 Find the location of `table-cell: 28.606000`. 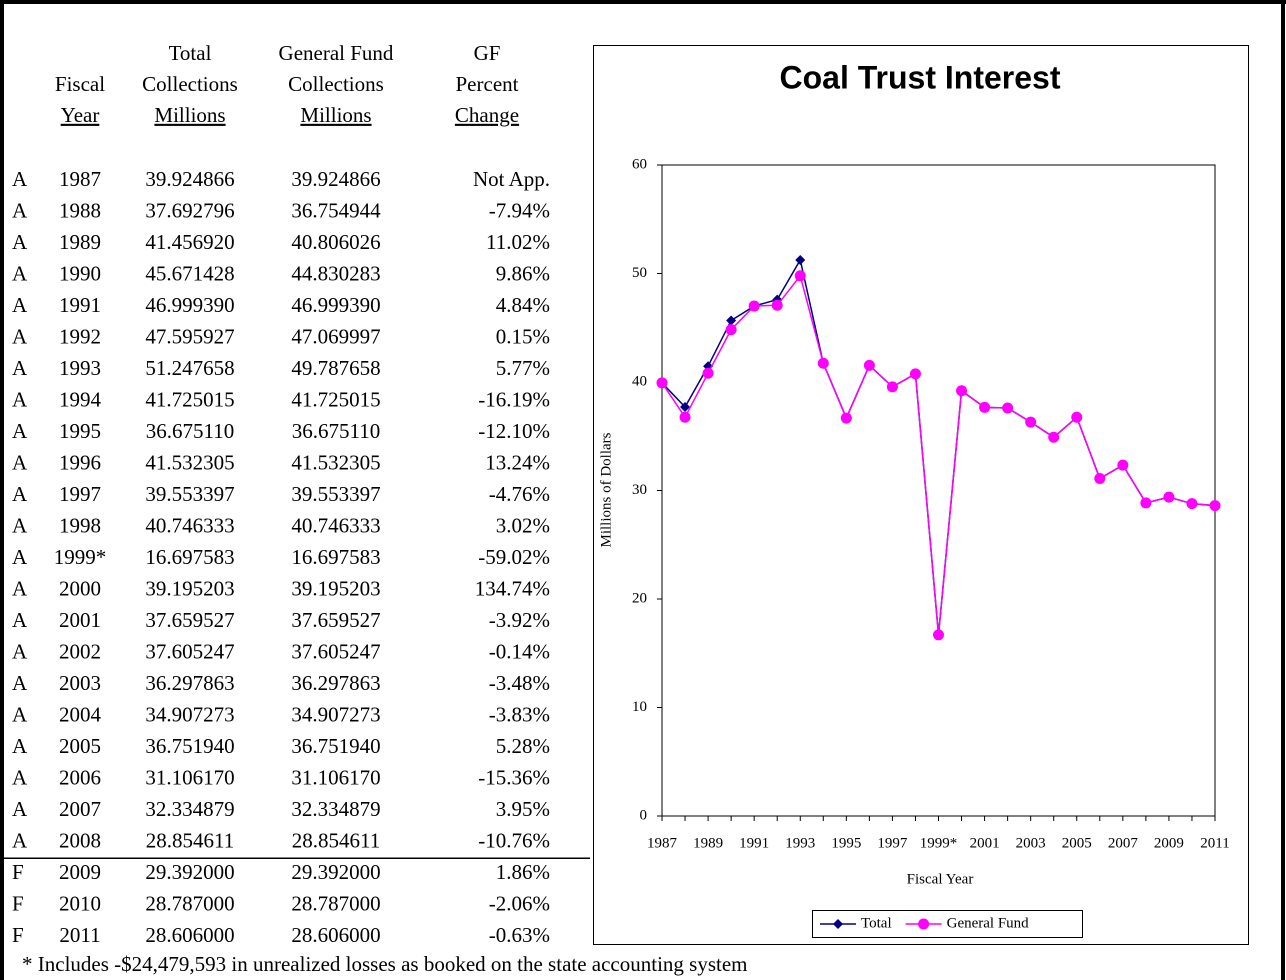

table-cell: 28.606000 is located at coordinates (335, 935).